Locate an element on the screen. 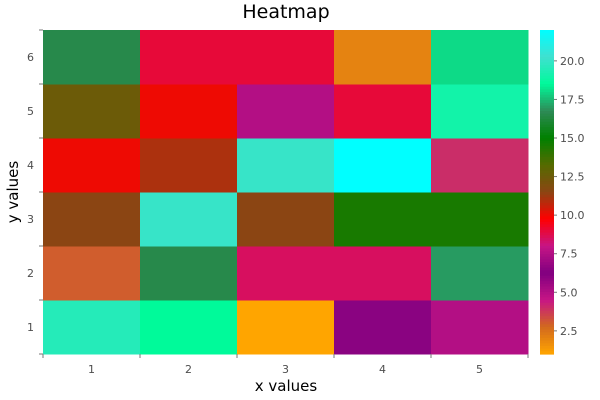  y-tick-label: 5 is located at coordinates (30, 111).